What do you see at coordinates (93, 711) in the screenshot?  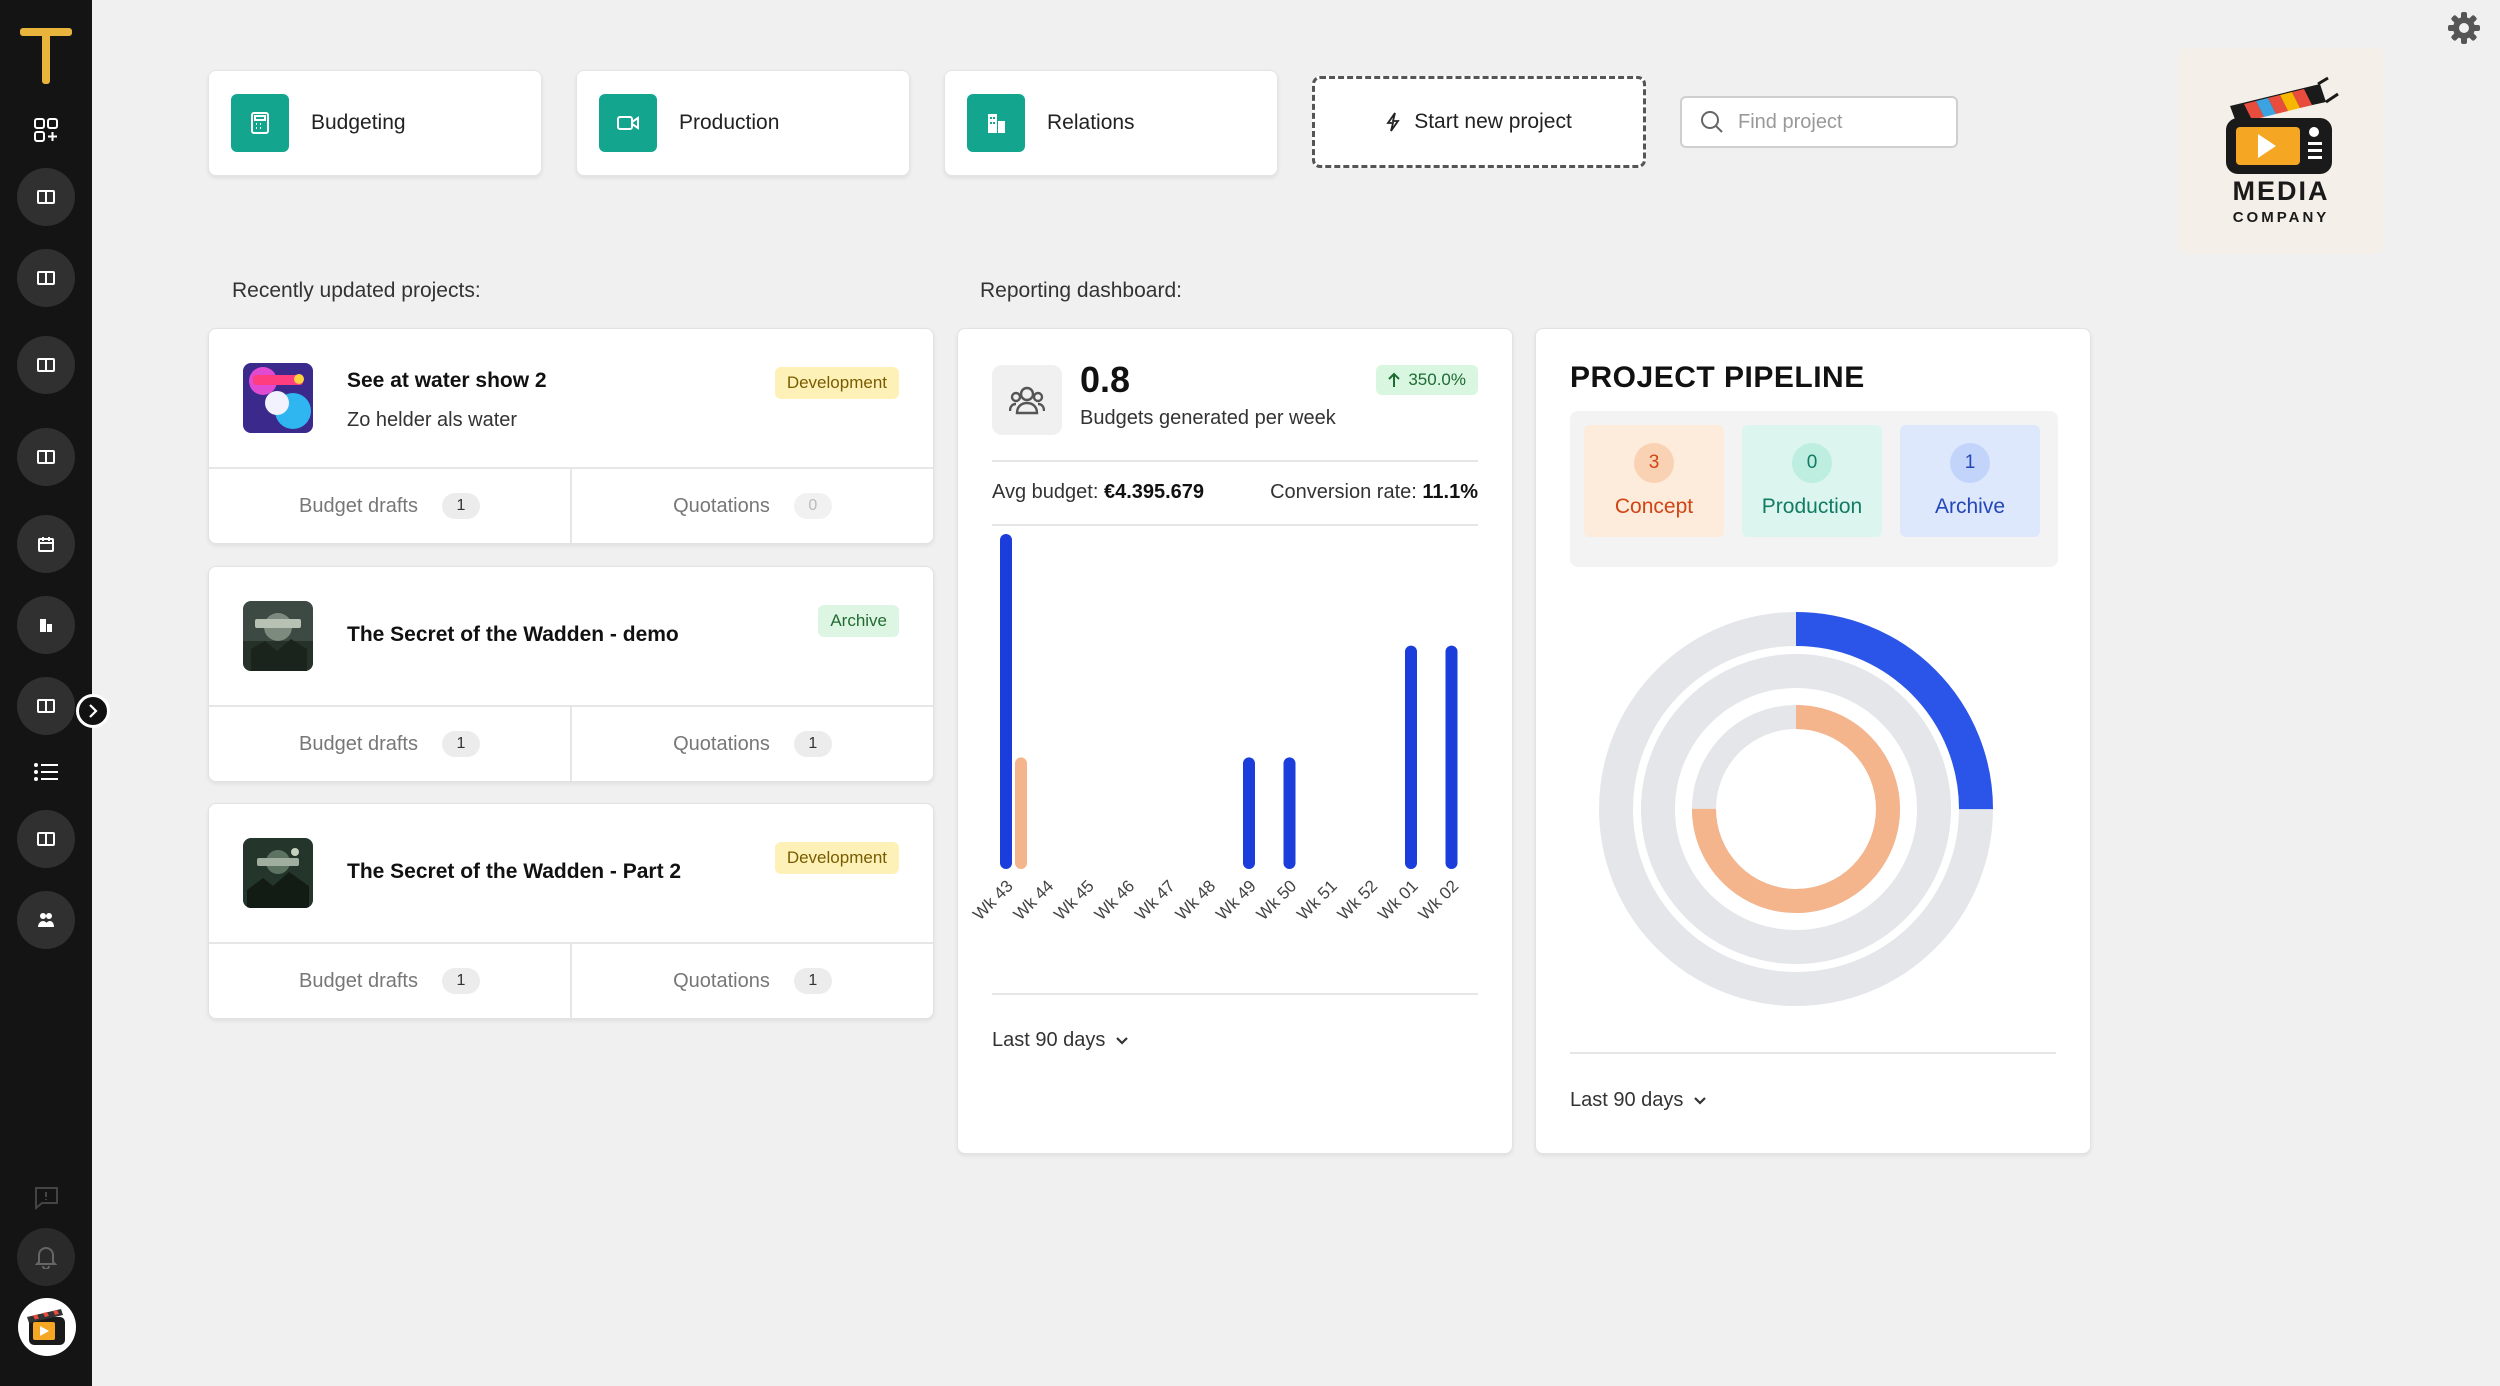 I see `sidebar-toggle-button` at bounding box center [93, 711].